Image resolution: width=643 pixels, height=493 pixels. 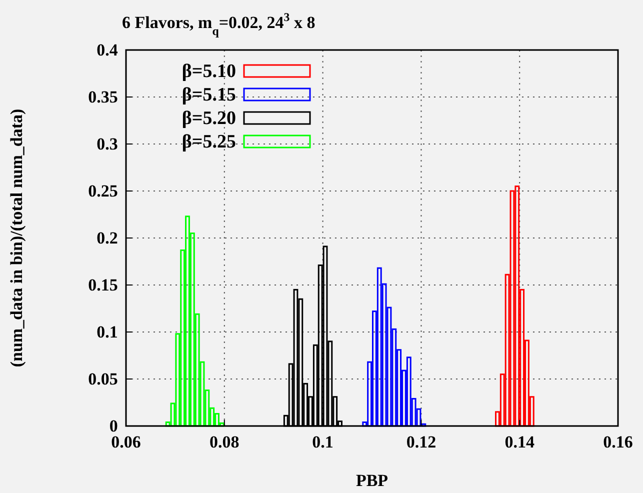 What do you see at coordinates (103, 96) in the screenshot?
I see `y-tick-label: 0.35` at bounding box center [103, 96].